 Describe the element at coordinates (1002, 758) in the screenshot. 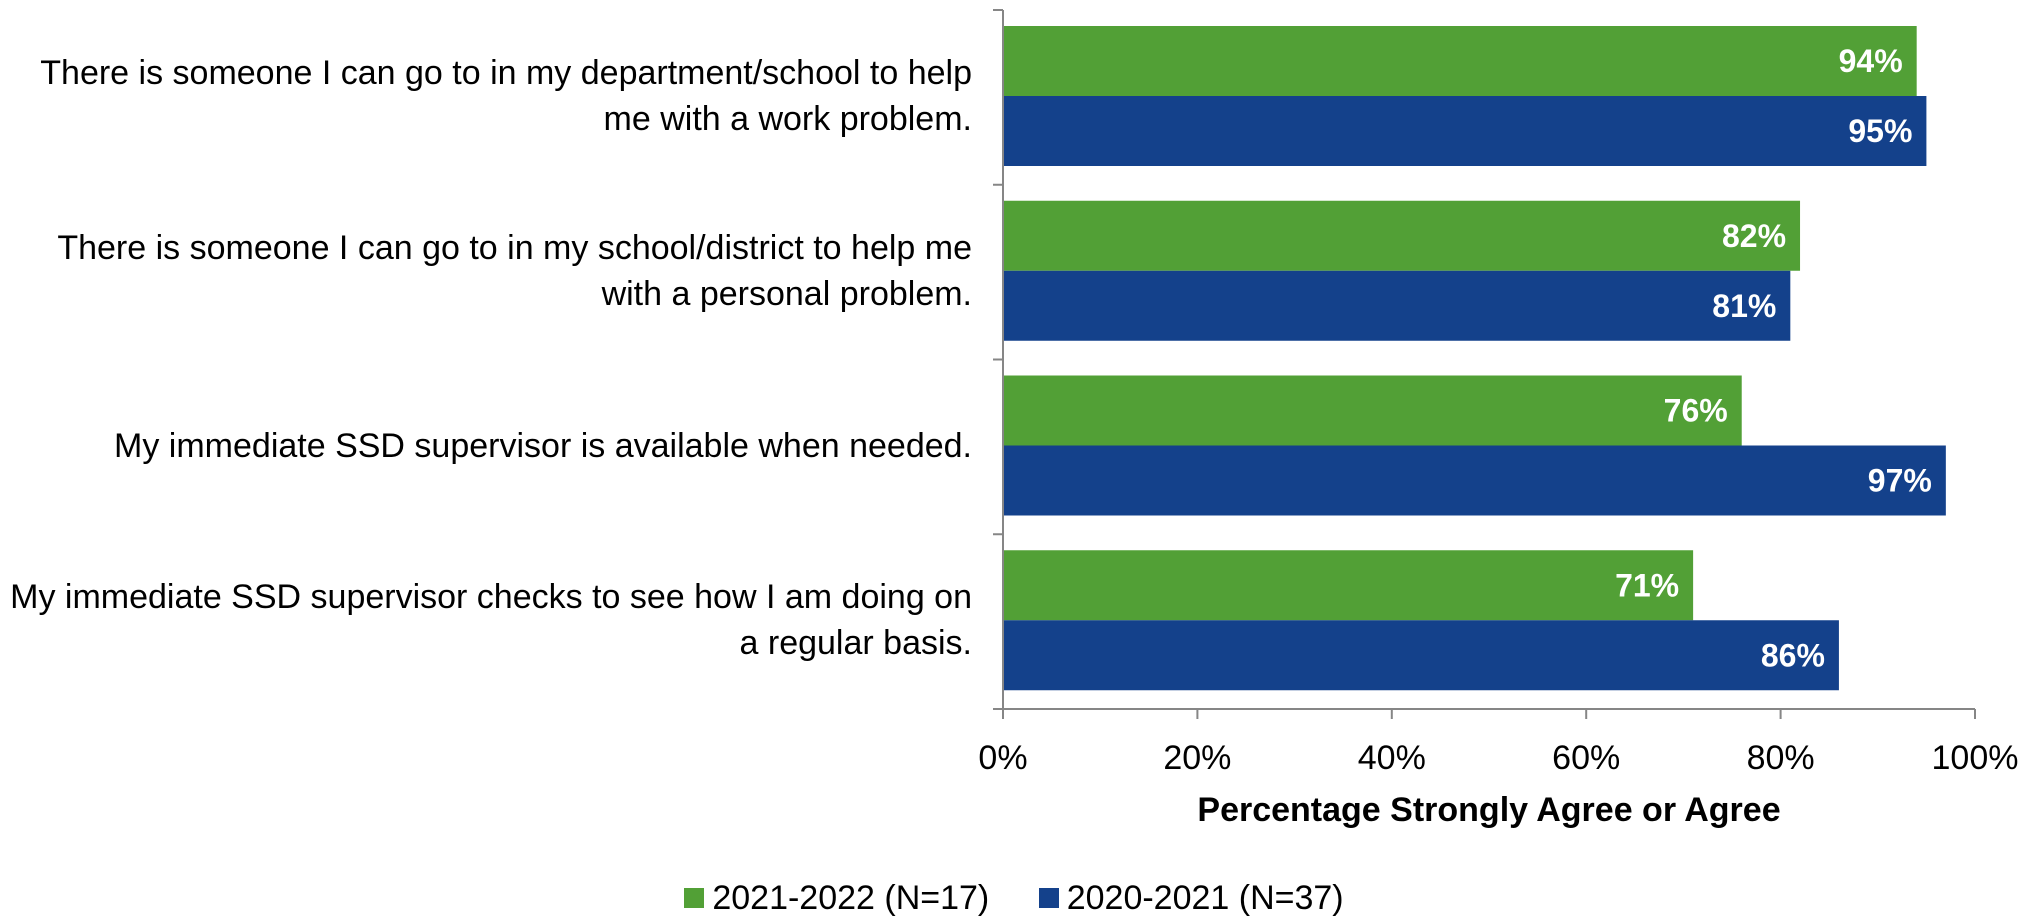

I see `x-tick-label-0: 0%` at that location.